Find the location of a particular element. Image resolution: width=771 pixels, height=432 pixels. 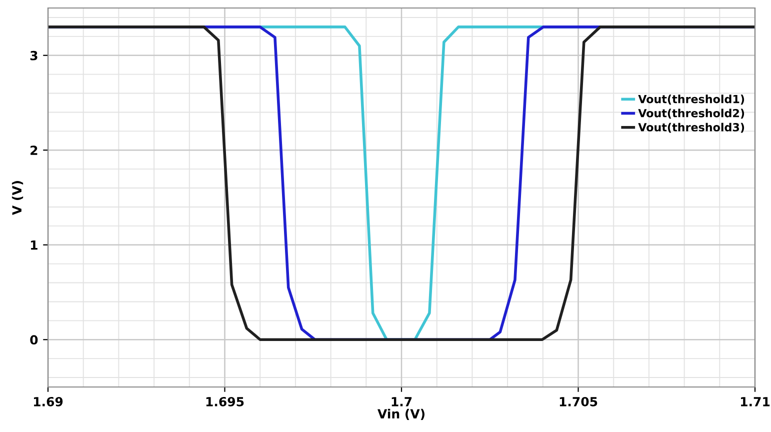

y-axis-title: V (V) is located at coordinates (18, 198).